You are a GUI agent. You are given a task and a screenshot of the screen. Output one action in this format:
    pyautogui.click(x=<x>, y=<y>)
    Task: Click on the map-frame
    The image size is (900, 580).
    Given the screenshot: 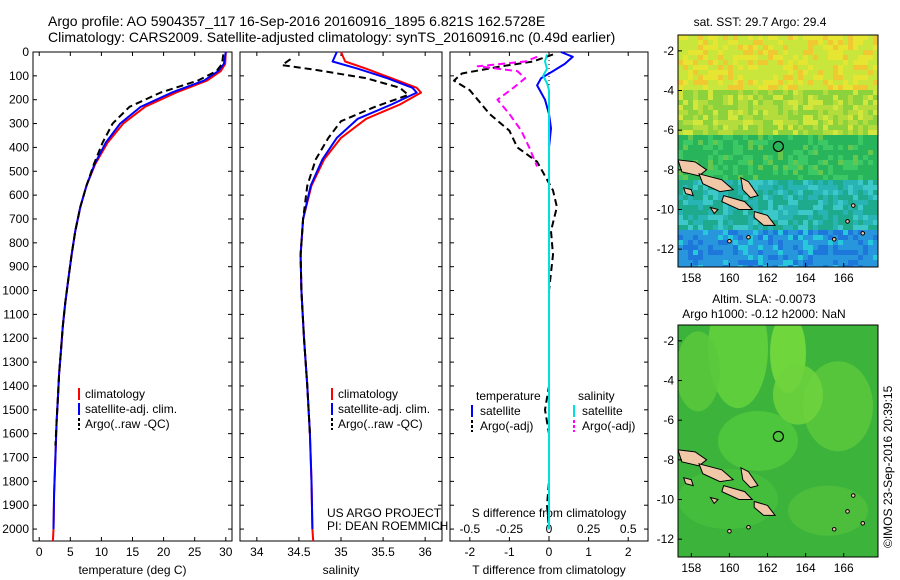 What is the action you would take?
    pyautogui.click(x=778, y=441)
    